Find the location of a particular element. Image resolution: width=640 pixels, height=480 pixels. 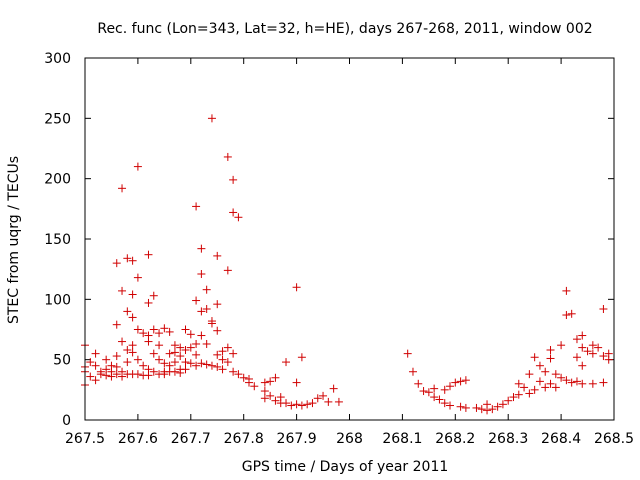

x-tick-label: 268.4 is located at coordinates (561, 439).